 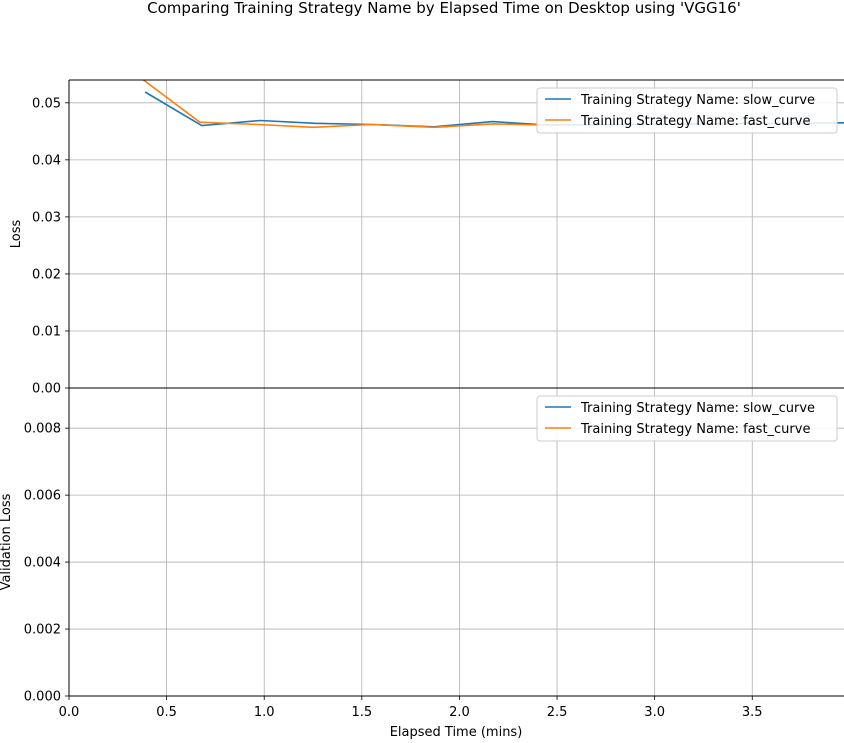 I want to click on y-tick-label: 0.02, so click(x=46, y=274).